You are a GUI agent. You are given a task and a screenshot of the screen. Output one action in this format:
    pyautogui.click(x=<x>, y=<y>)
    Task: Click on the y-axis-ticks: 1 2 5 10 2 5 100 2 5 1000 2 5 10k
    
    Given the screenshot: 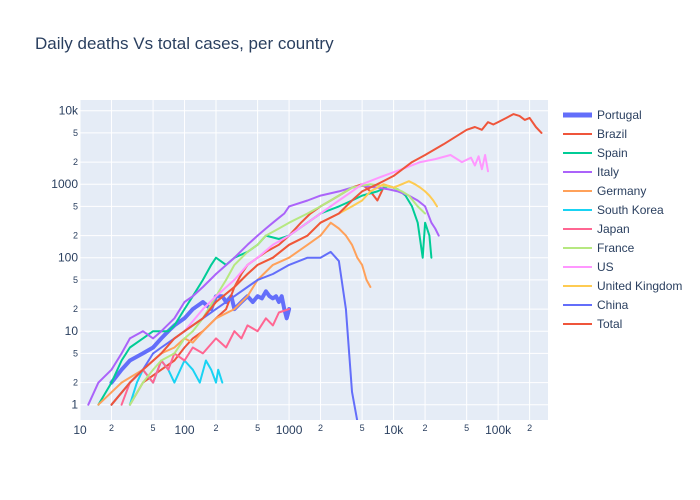 What is the action you would take?
    pyautogui.click(x=65, y=258)
    